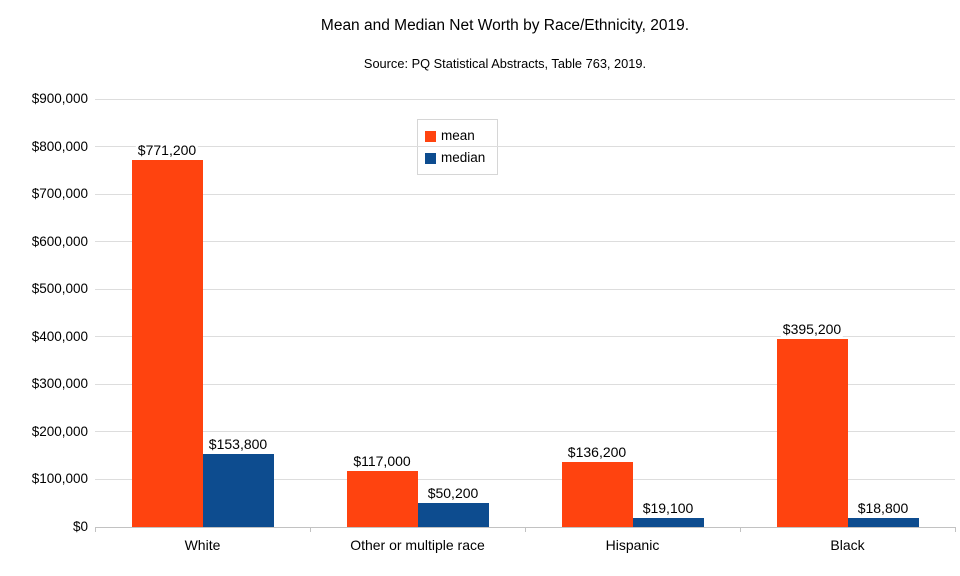  What do you see at coordinates (59, 241) in the screenshot?
I see `y-tick-label-600000: $600,000` at bounding box center [59, 241].